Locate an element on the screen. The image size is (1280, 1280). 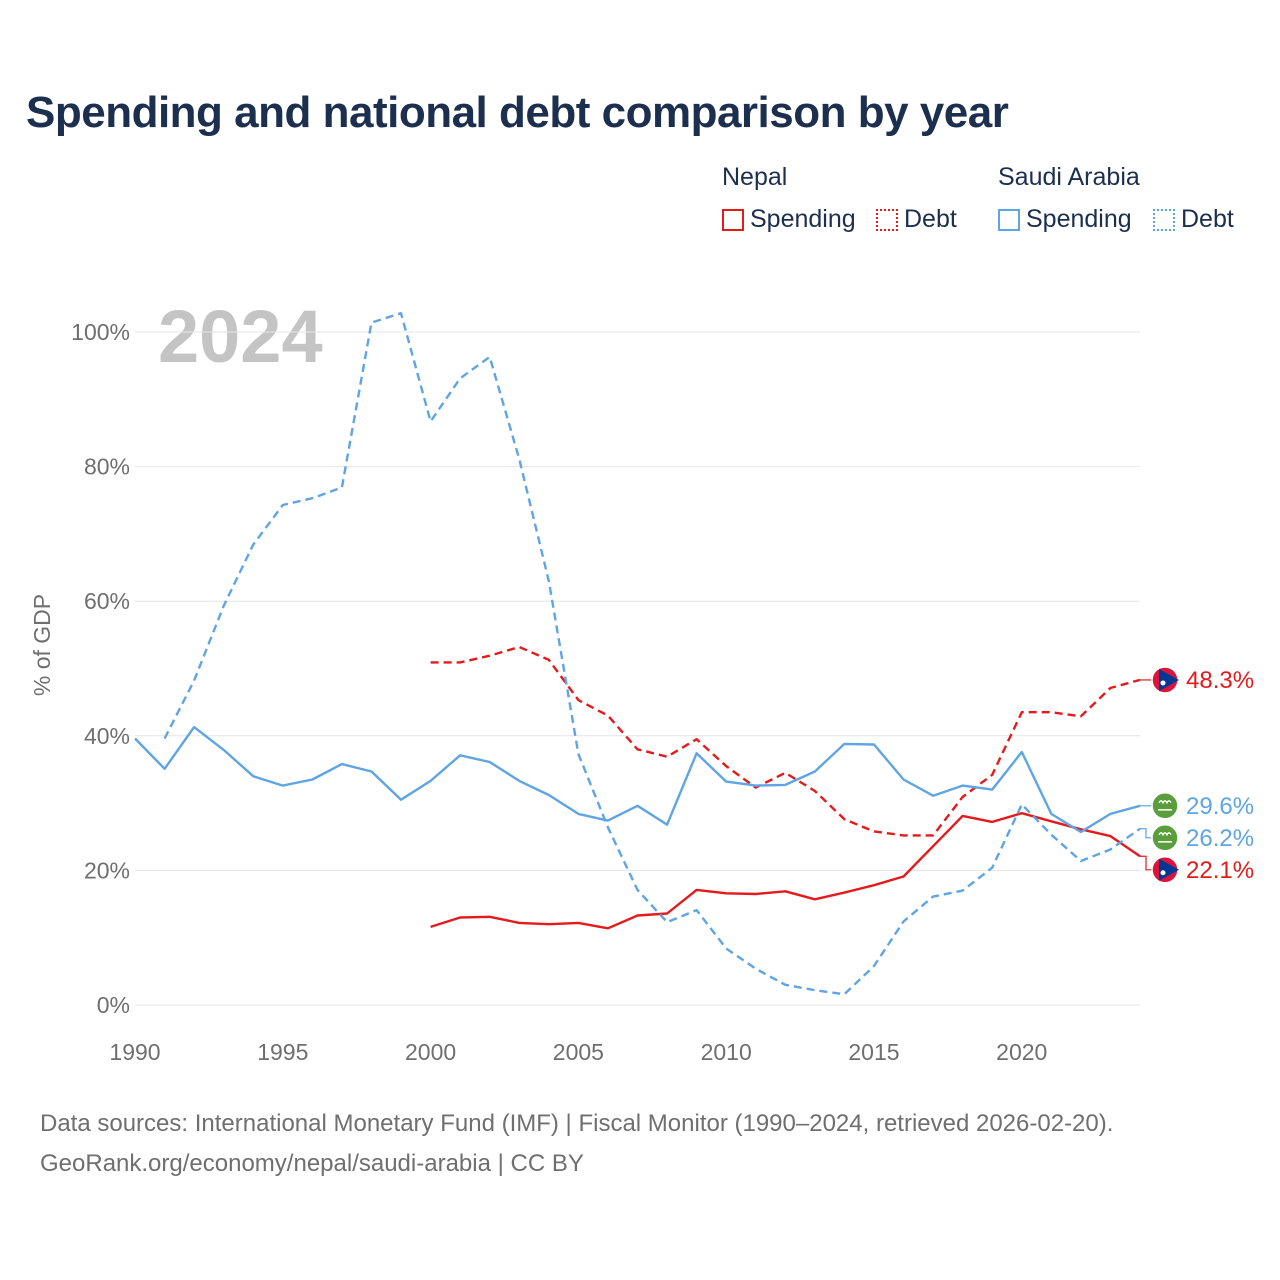
x-tick-label: 2000 is located at coordinates (430, 1052).